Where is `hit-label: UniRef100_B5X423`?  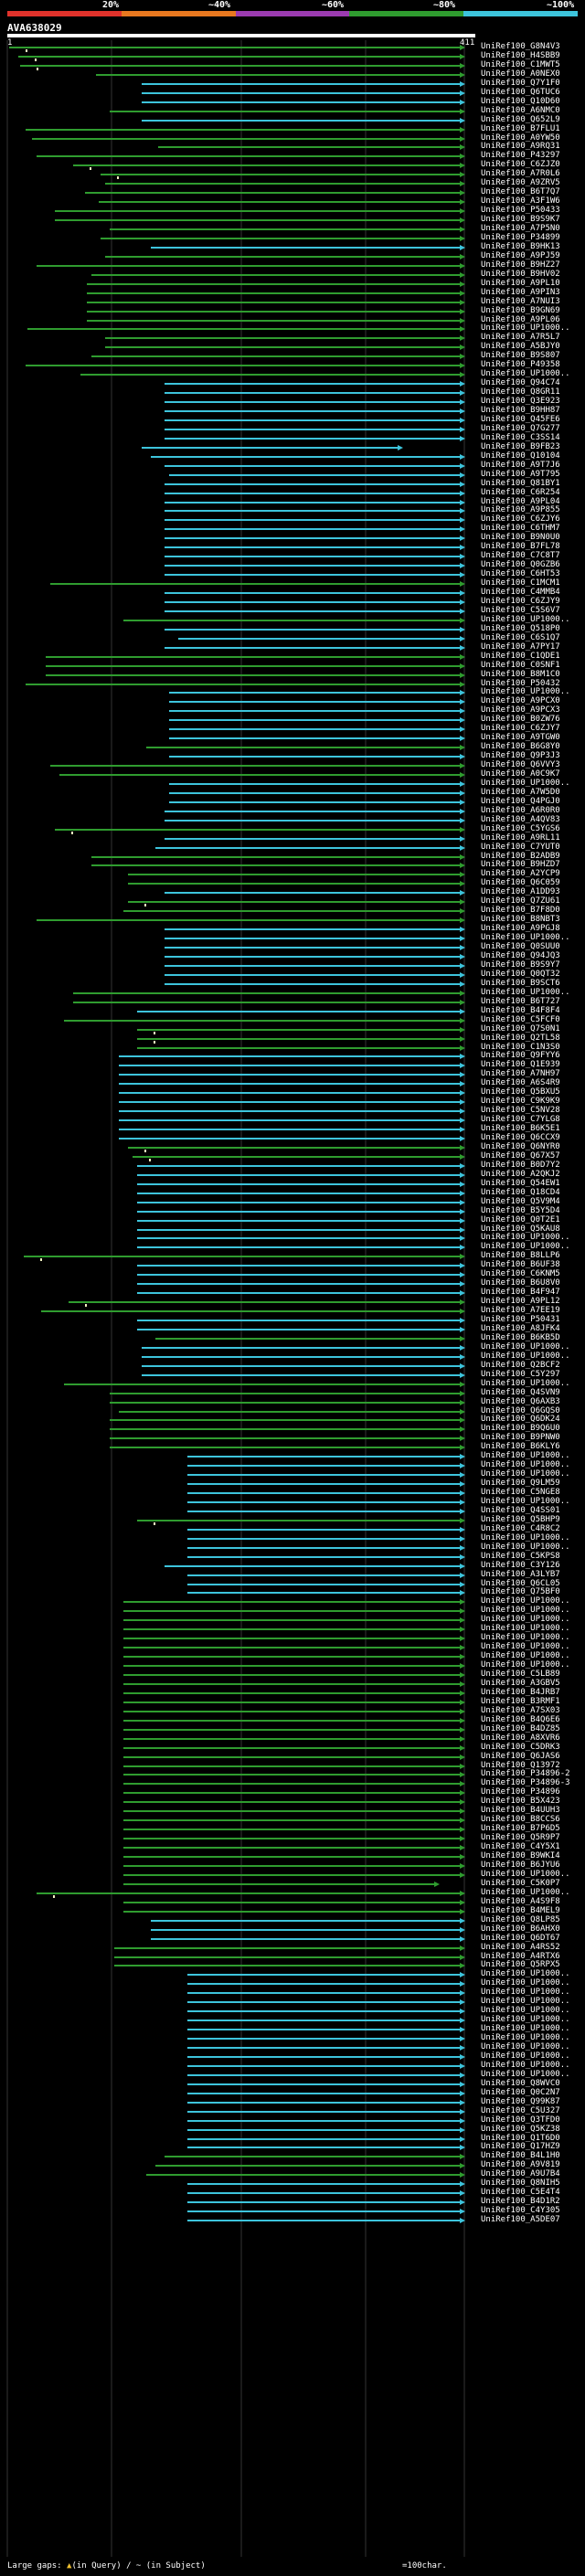 hit-label: UniRef100_B5X423 is located at coordinates (520, 1801).